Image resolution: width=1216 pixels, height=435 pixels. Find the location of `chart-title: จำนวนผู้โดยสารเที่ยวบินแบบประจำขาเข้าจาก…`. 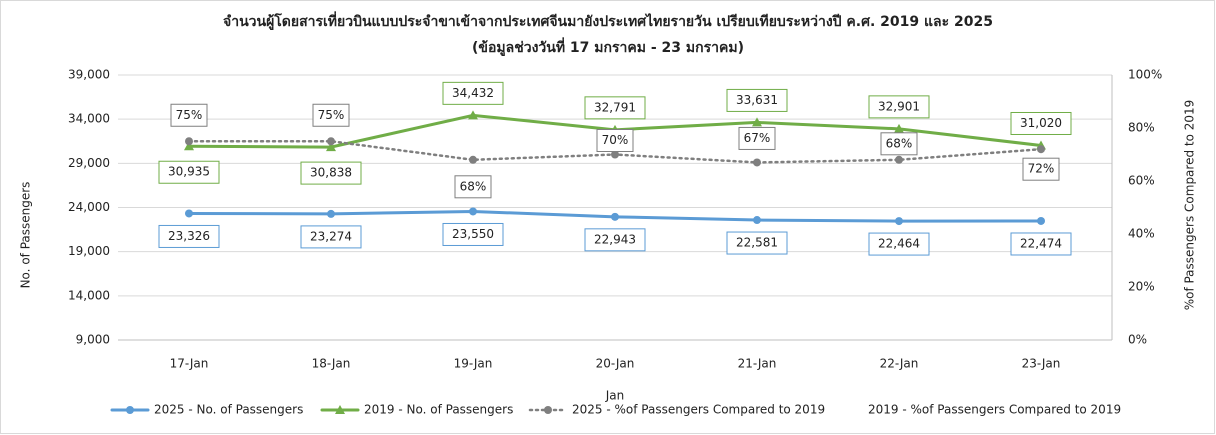

chart-title: จำนวนผู้โดยสารเที่ยวบินแบบประจำขาเข้าจาก… is located at coordinates (608, 20).